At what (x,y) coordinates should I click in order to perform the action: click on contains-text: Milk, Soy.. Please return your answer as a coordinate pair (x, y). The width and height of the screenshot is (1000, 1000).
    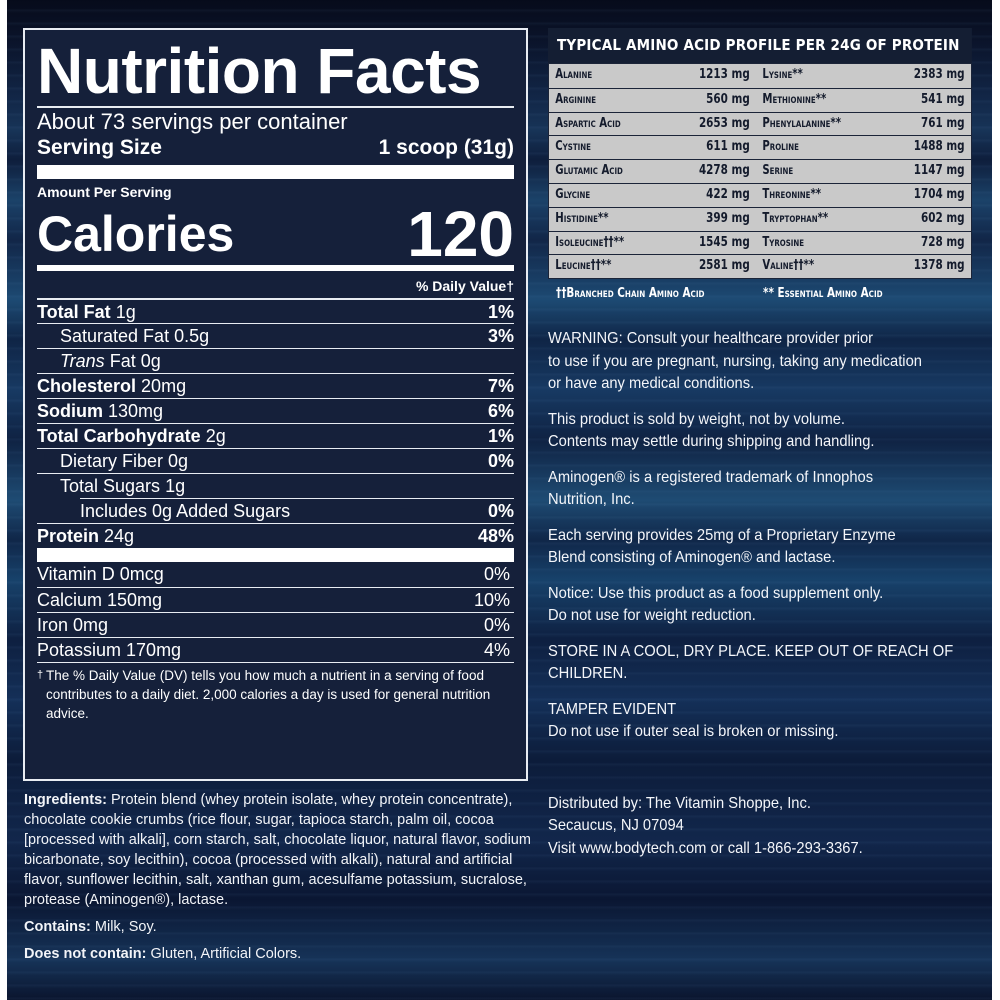
    Looking at the image, I should click on (125, 927).